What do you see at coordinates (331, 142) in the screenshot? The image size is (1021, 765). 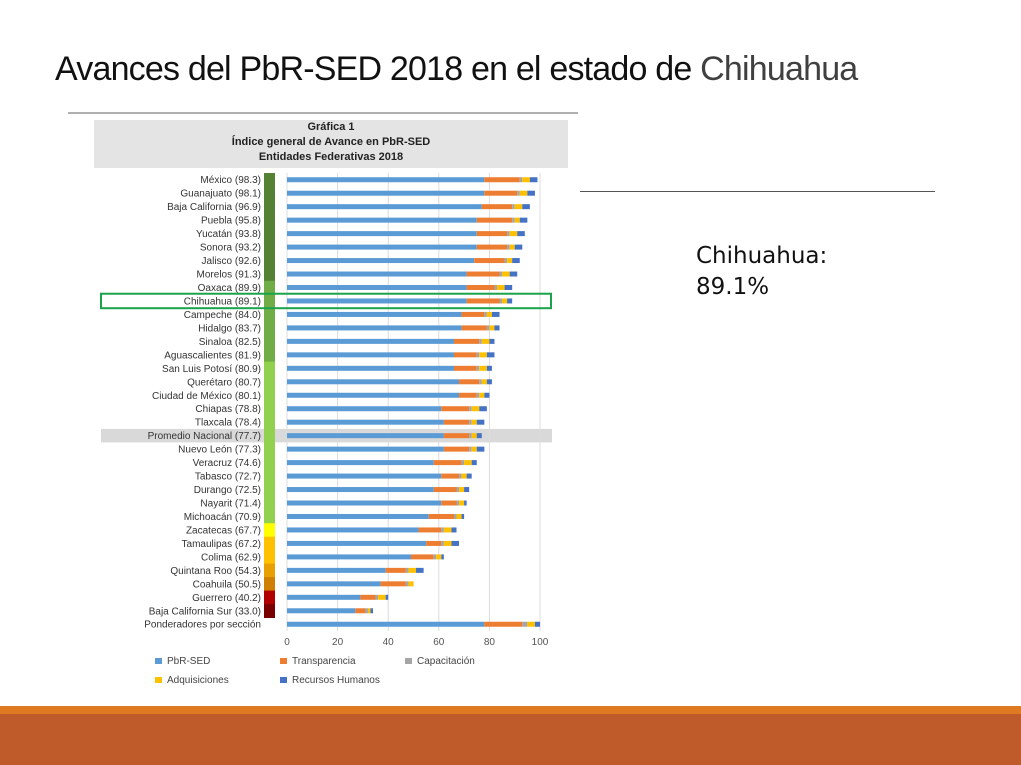 I see `caption-line-2: Índice general de Avance en PbR-SED` at bounding box center [331, 142].